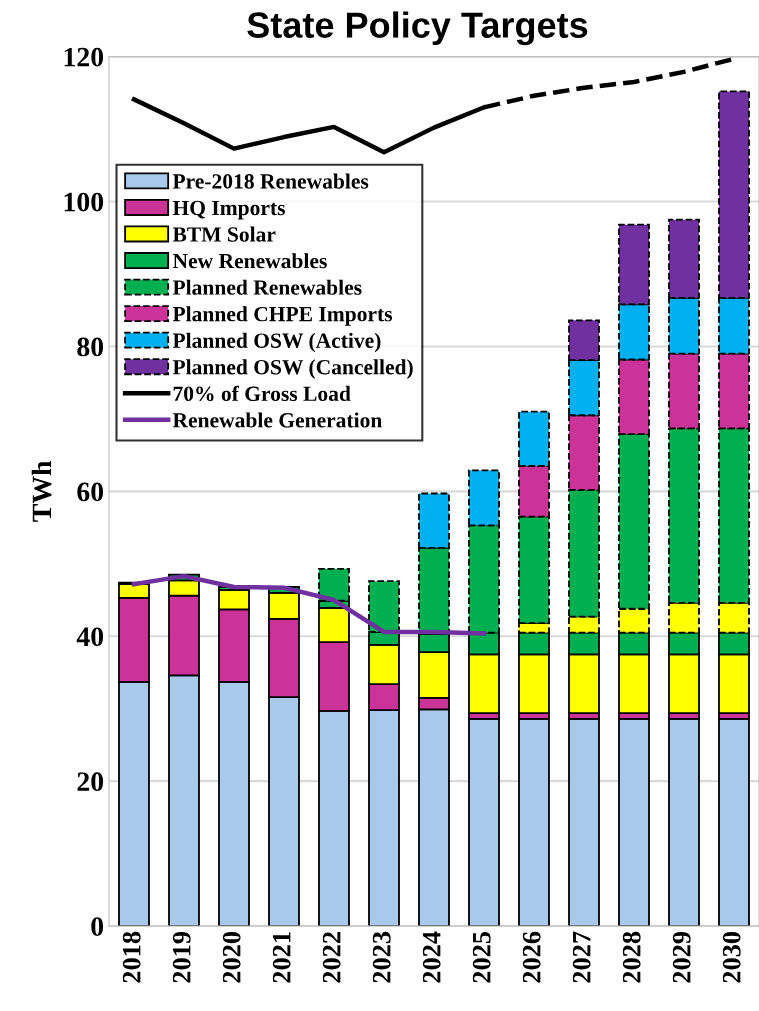  Describe the element at coordinates (97, 926) in the screenshot. I see `y-tick-label: 0` at that location.